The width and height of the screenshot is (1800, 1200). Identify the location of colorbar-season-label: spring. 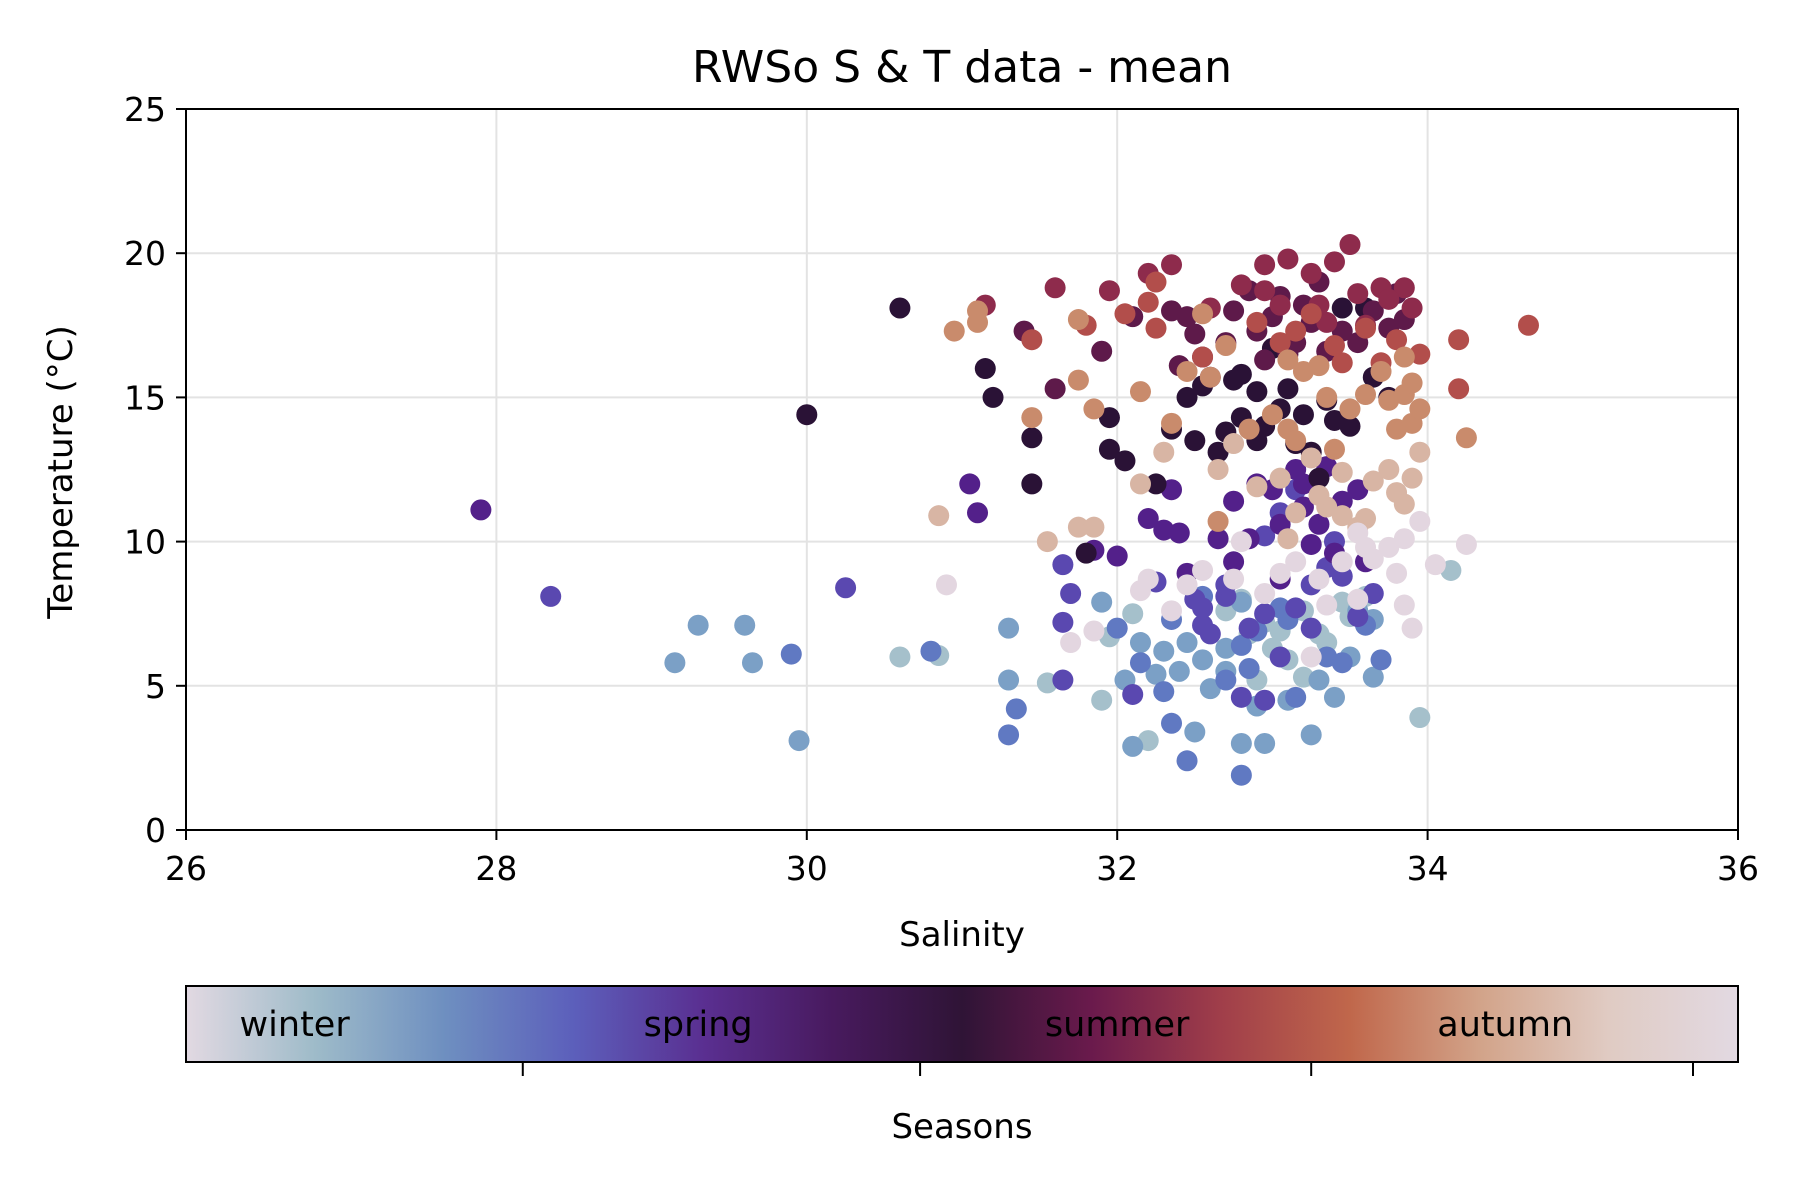
(698, 1025).